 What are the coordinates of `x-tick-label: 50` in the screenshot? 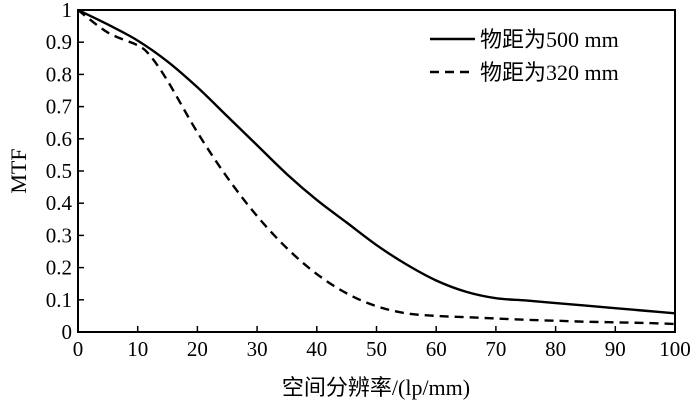 It's located at (376, 349).